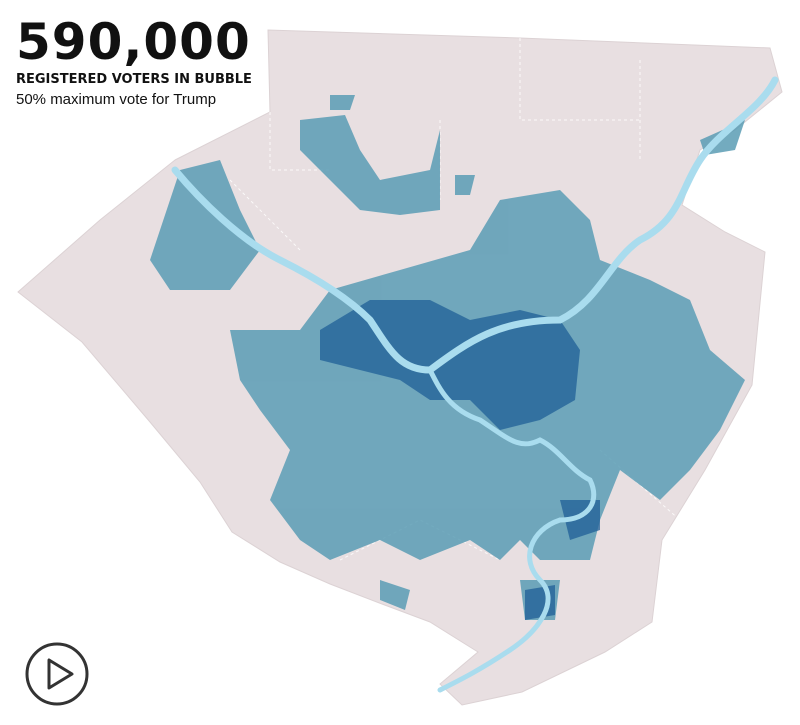  I want to click on voter-count: 590,000, so click(133, 42).